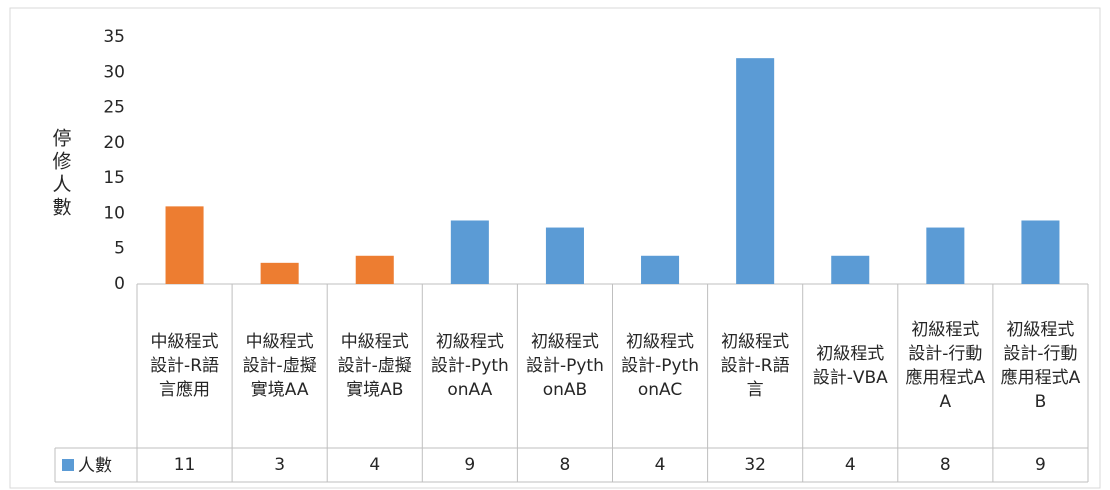 This screenshot has width=1110, height=490. What do you see at coordinates (279, 366) in the screenshot?
I see `category-label: 中級程式設計-虛擬實境AA` at bounding box center [279, 366].